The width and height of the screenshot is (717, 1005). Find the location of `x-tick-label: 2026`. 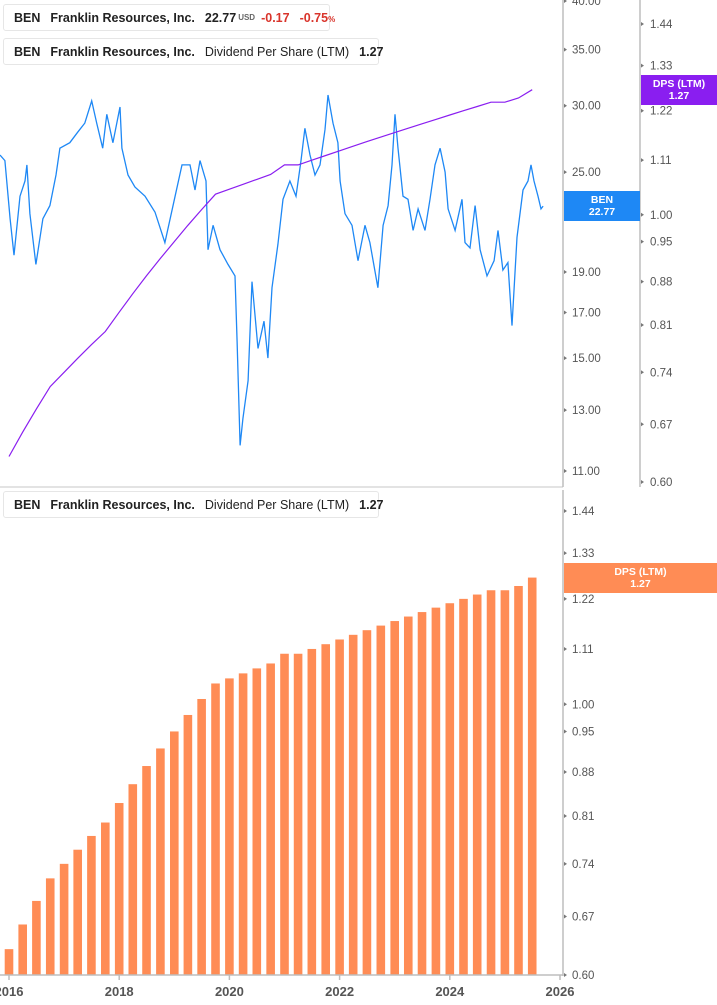

x-tick-label: 2026 is located at coordinates (560, 991).